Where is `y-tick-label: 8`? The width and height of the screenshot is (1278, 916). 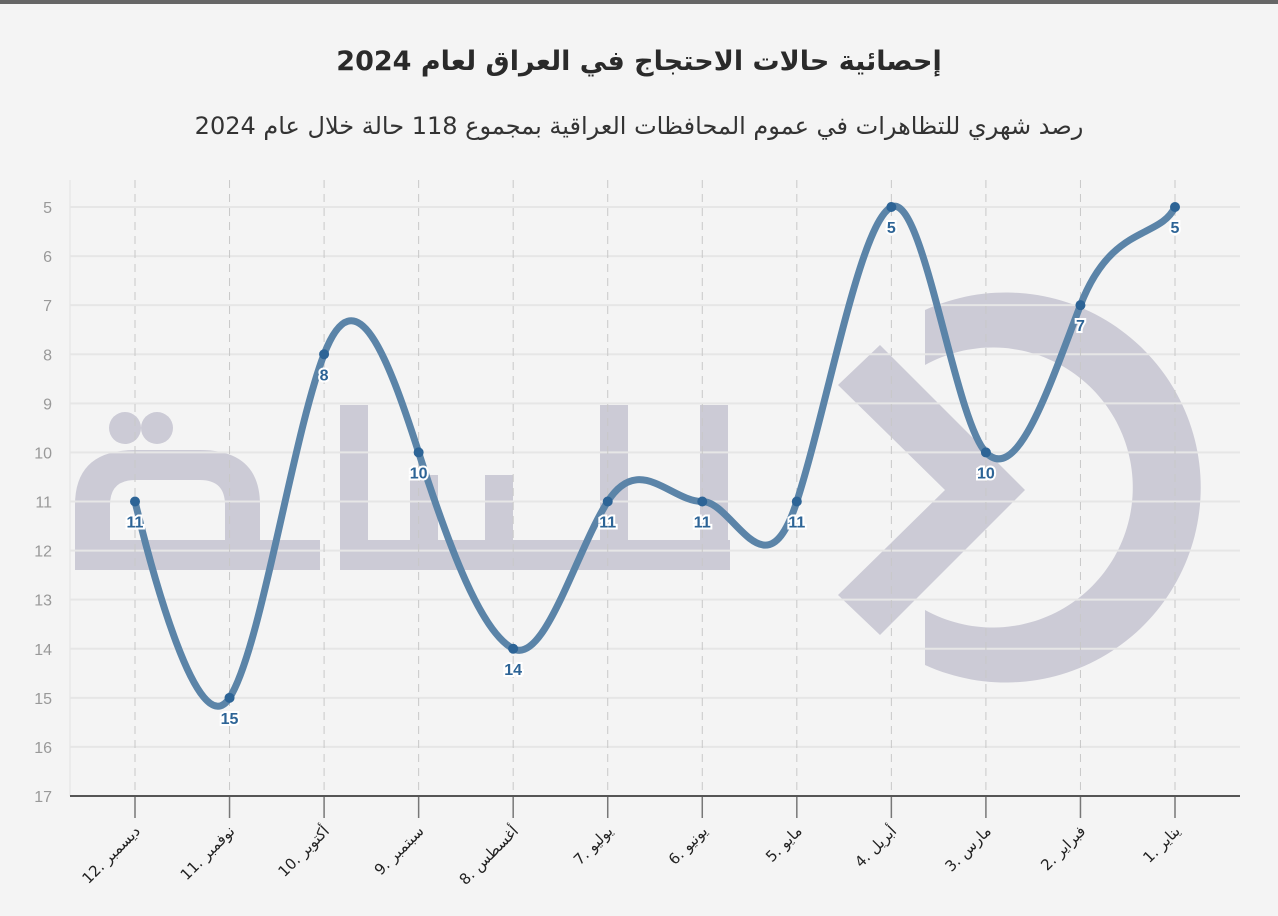
y-tick-label: 8 is located at coordinates (47, 355).